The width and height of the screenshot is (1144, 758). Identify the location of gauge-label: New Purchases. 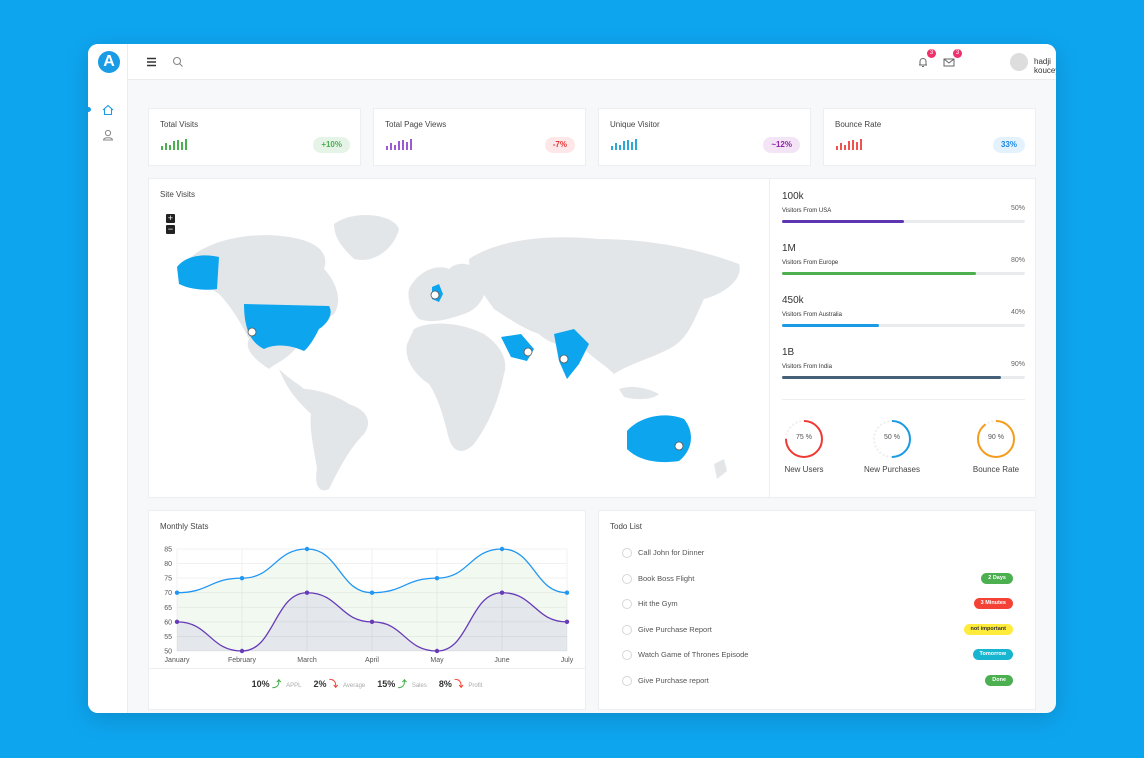
(892, 469).